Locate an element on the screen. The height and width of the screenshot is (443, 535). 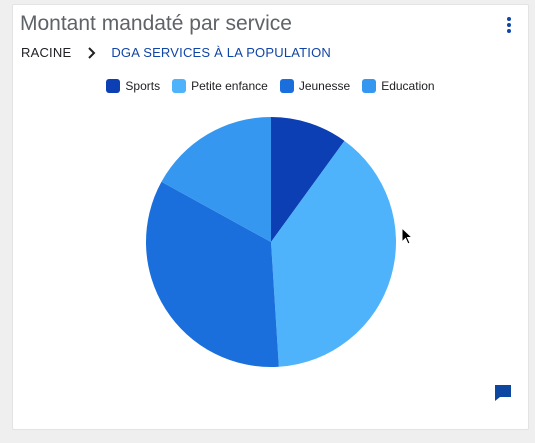
chart-legend: Sports Petite enfance Jeunesse Education is located at coordinates (270, 86).